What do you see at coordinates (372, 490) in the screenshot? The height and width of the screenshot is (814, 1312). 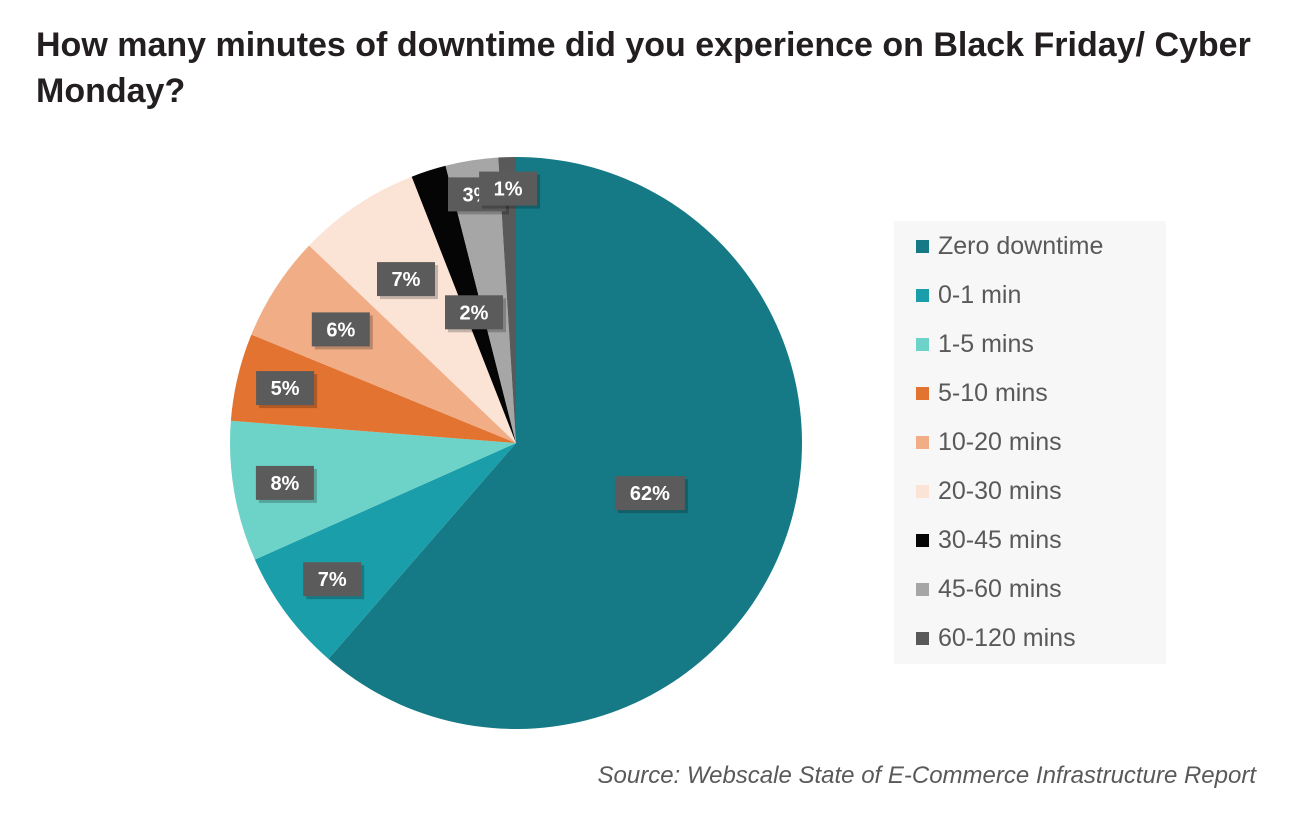 I see `pie-slice-1-5-mins` at bounding box center [372, 490].